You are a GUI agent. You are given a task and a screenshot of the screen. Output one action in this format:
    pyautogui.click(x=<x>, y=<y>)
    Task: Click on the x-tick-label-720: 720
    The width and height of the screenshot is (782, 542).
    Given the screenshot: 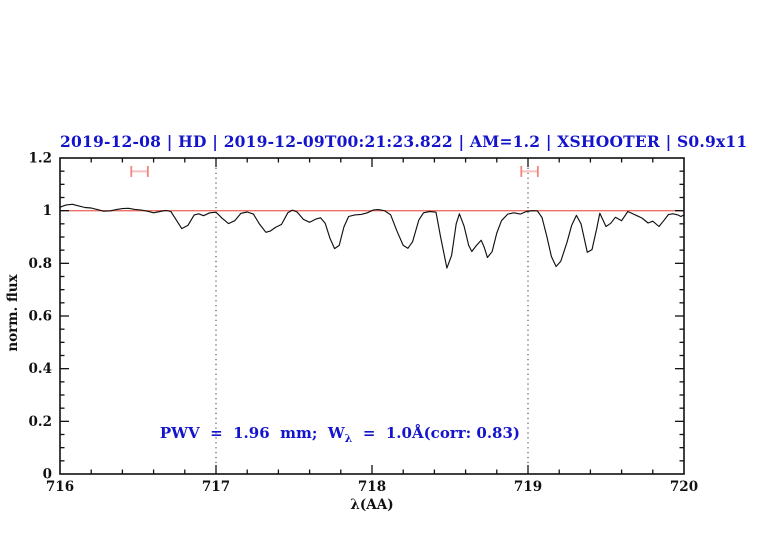 What is the action you would take?
    pyautogui.click(x=684, y=487)
    